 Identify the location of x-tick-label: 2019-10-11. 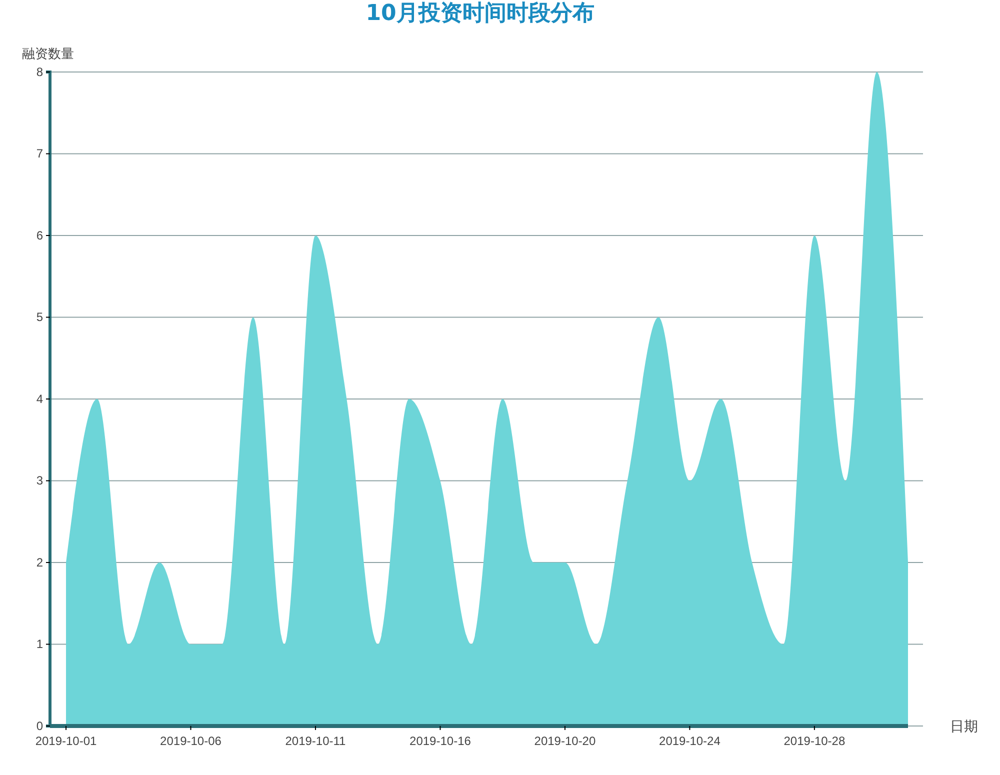
(315, 741).